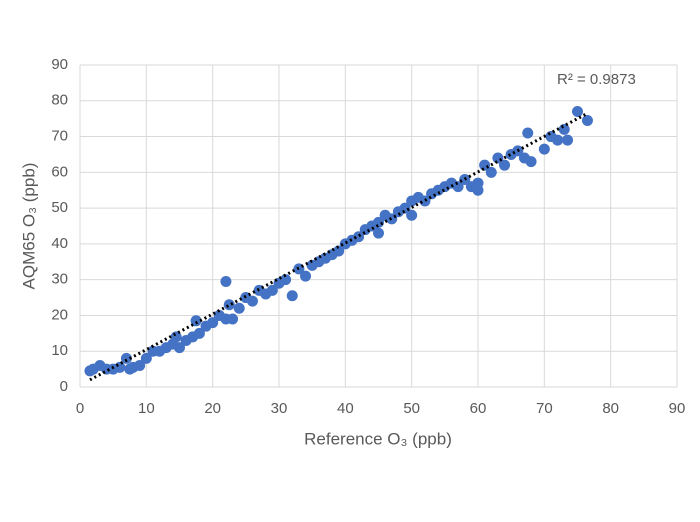 This screenshot has width=700, height=522. Describe the element at coordinates (80, 408) in the screenshot. I see `x-tick-label: 0` at that location.